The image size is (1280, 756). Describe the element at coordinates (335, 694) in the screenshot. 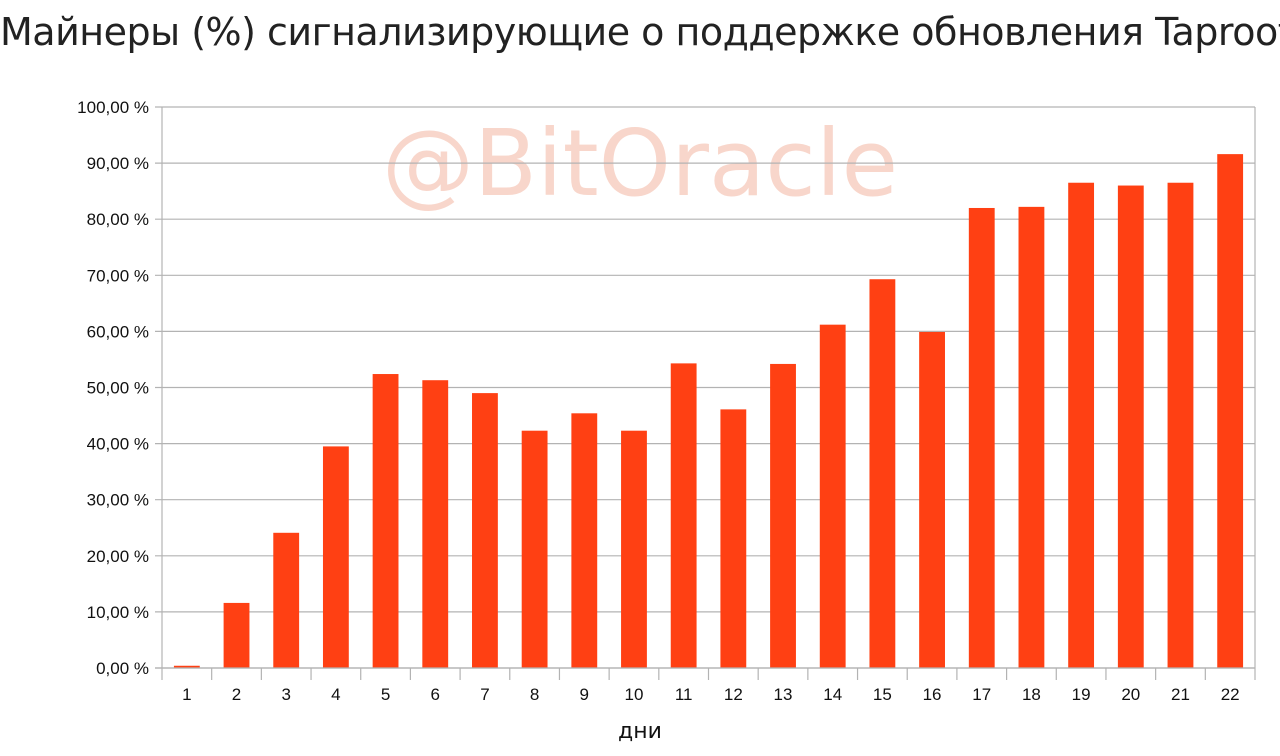

I see `x-tick-label: 4` at that location.